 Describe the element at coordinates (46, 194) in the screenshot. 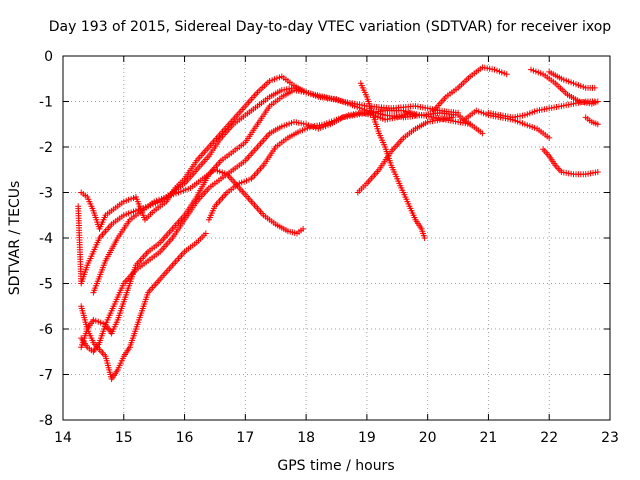

I see `y-tick-label: -3` at that location.